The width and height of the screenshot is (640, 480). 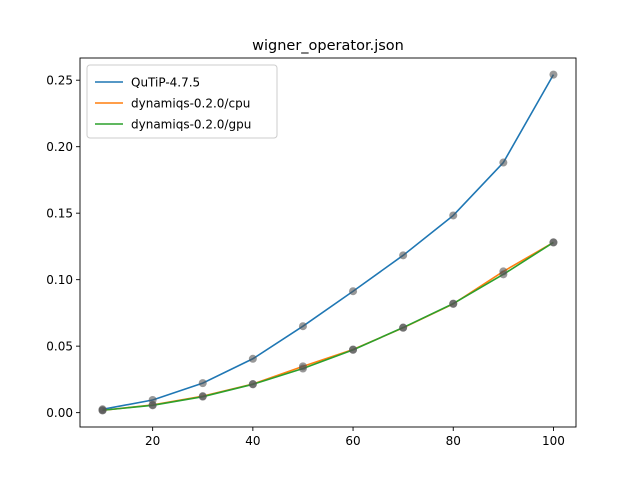 What do you see at coordinates (191, 125) in the screenshot?
I see `legend-label-2: dynamiqs-0.2.0/gpu` at bounding box center [191, 125].